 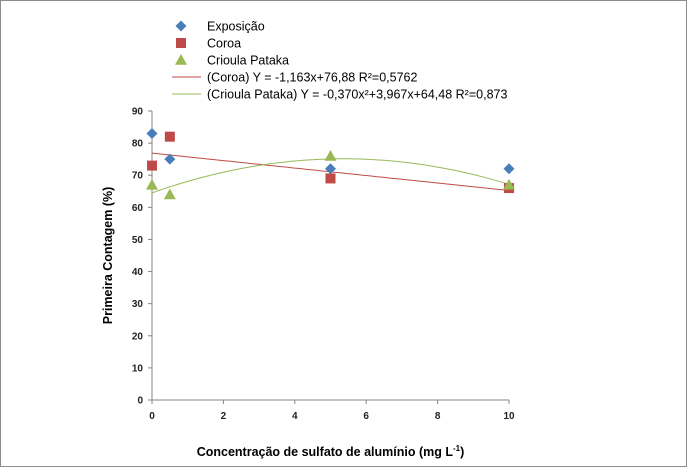 I want to click on y-tick-label: 60, so click(x=138, y=208).